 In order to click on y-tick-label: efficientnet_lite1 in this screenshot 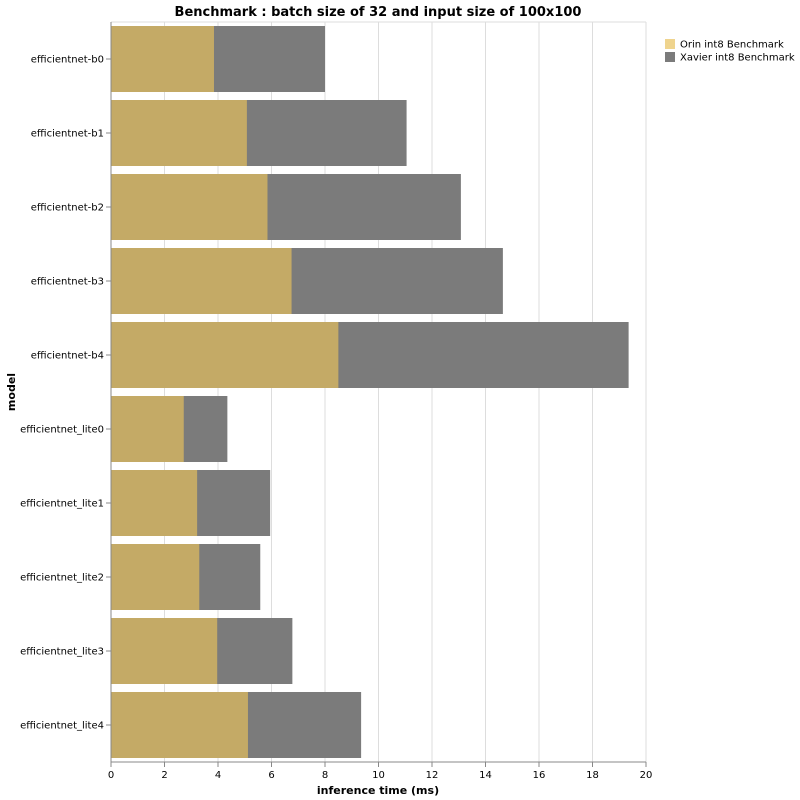, I will do `click(62, 504)`.